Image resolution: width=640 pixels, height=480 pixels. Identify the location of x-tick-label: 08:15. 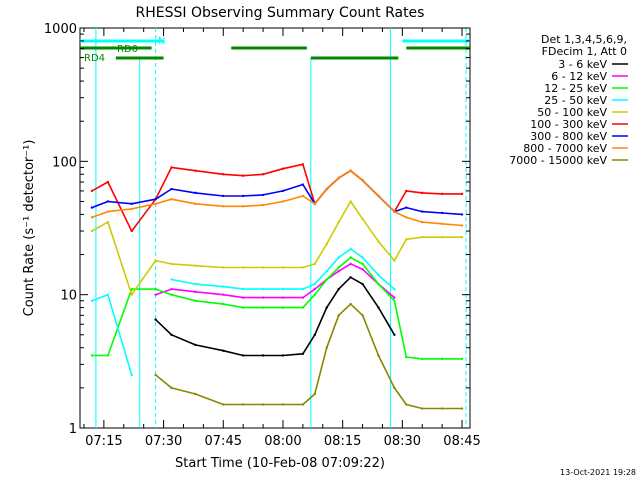
(342, 441).